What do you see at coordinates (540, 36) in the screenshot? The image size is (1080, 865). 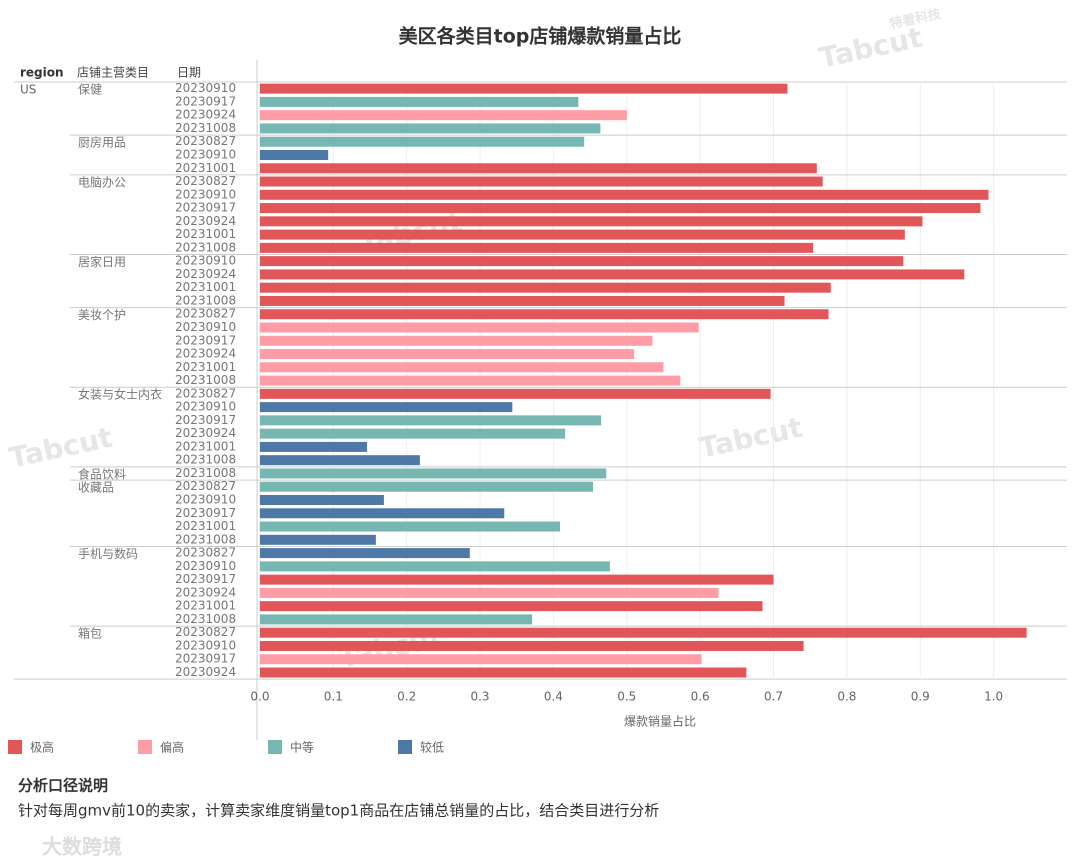 I see `chart-title: 美区各类目top店铺爆款销量占比` at bounding box center [540, 36].